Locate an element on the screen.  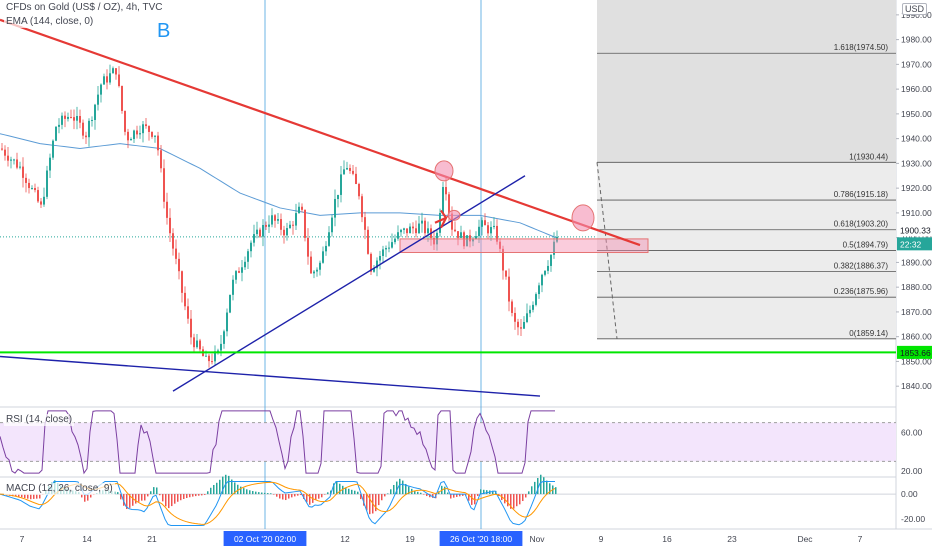
currency-button: USD is located at coordinates (915, 9).